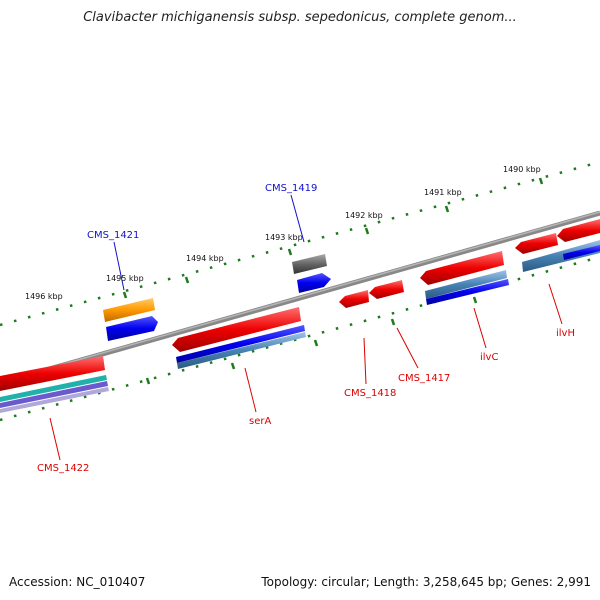 This screenshot has height=600, width=600. What do you see at coordinates (354, 299) in the screenshot?
I see `cms1418-red-feature` at bounding box center [354, 299].